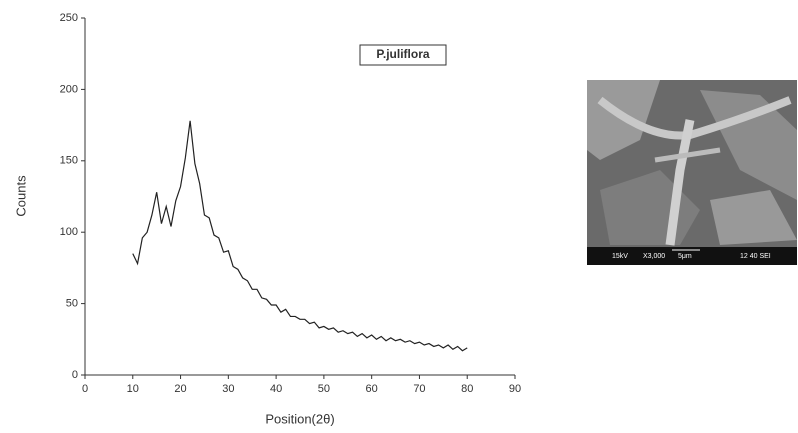 This screenshot has width=798, height=433. Describe the element at coordinates (276, 389) in the screenshot. I see `x-tick-label: 40` at that location.